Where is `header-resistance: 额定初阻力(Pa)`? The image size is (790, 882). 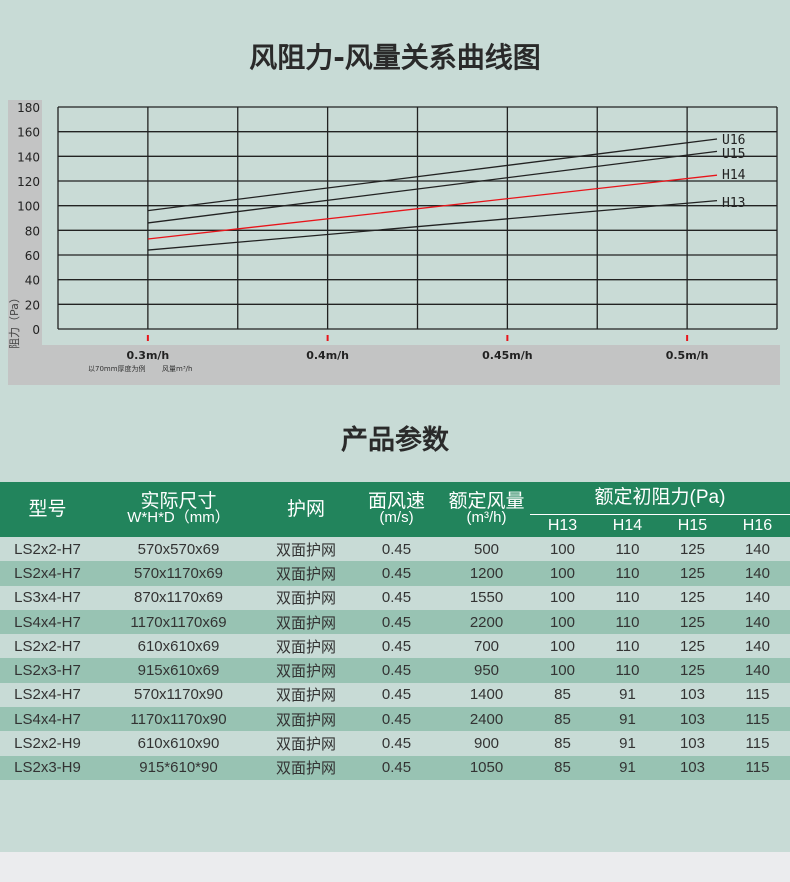 header-resistance: 额定初阻力(Pa) is located at coordinates (660, 498).